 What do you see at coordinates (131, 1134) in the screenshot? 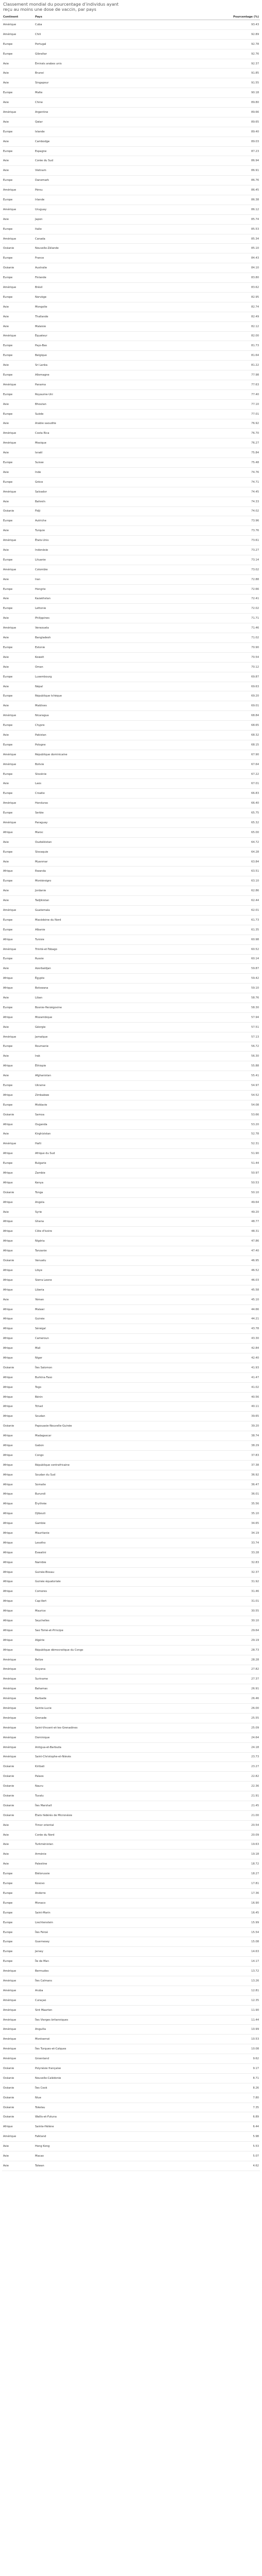
I see `table-row: Asie Kirghizistan 52.78` at bounding box center [131, 1134].